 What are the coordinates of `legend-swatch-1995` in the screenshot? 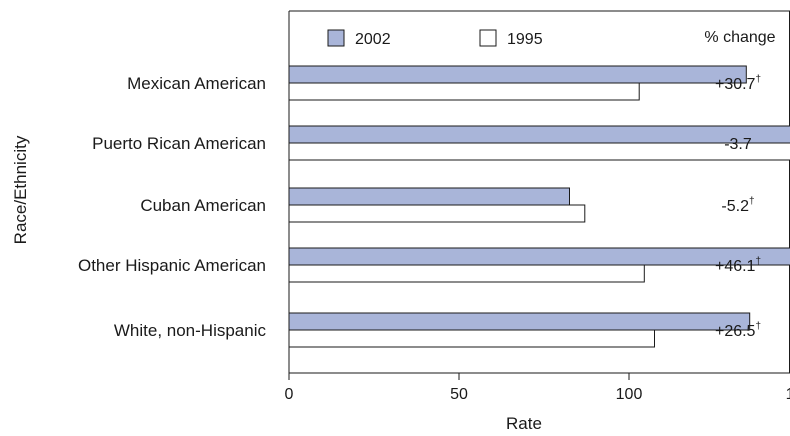 It's located at (488, 38).